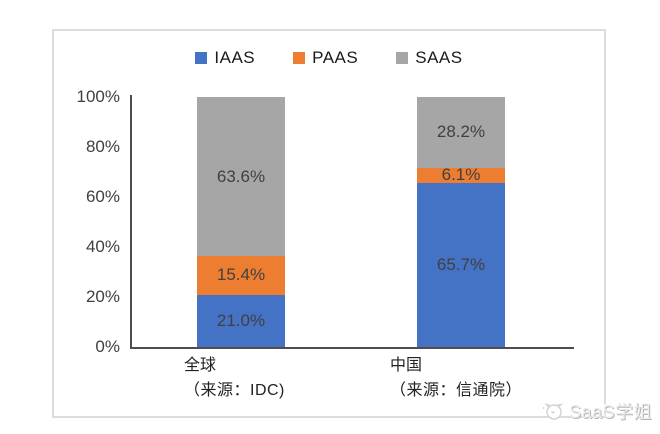 Image resolution: width=660 pixels, height=434 pixels. I want to click on bar-global-iaas-label: 21.0%, so click(241, 320).